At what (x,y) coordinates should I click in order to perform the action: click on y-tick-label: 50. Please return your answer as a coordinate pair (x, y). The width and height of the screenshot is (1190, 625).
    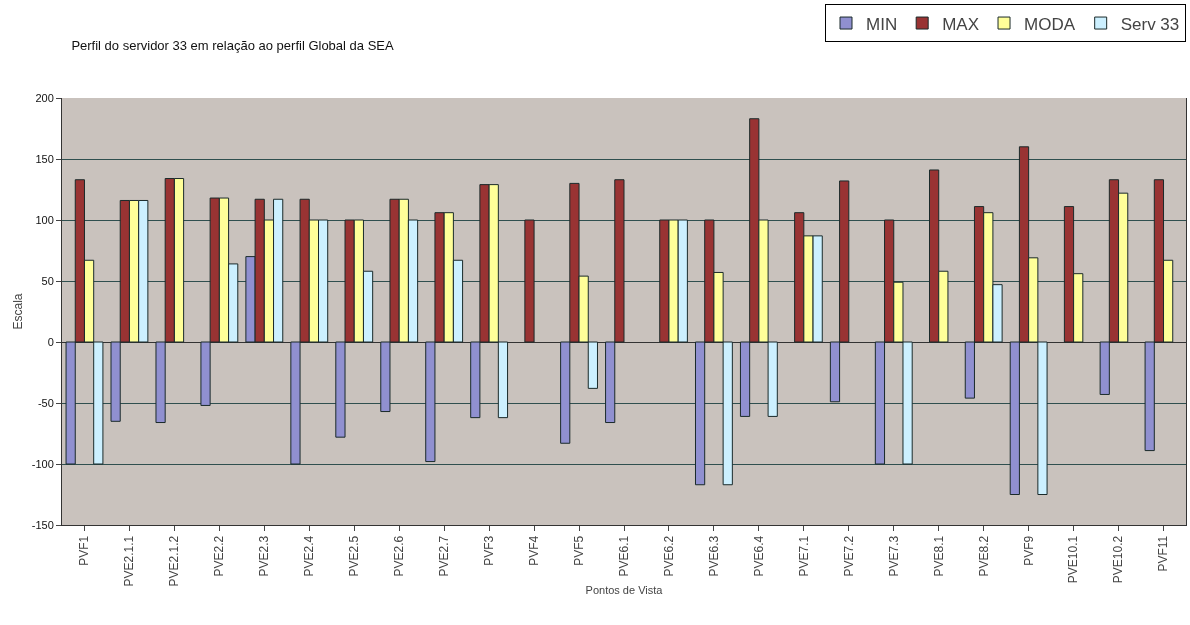
    Looking at the image, I should click on (47, 280).